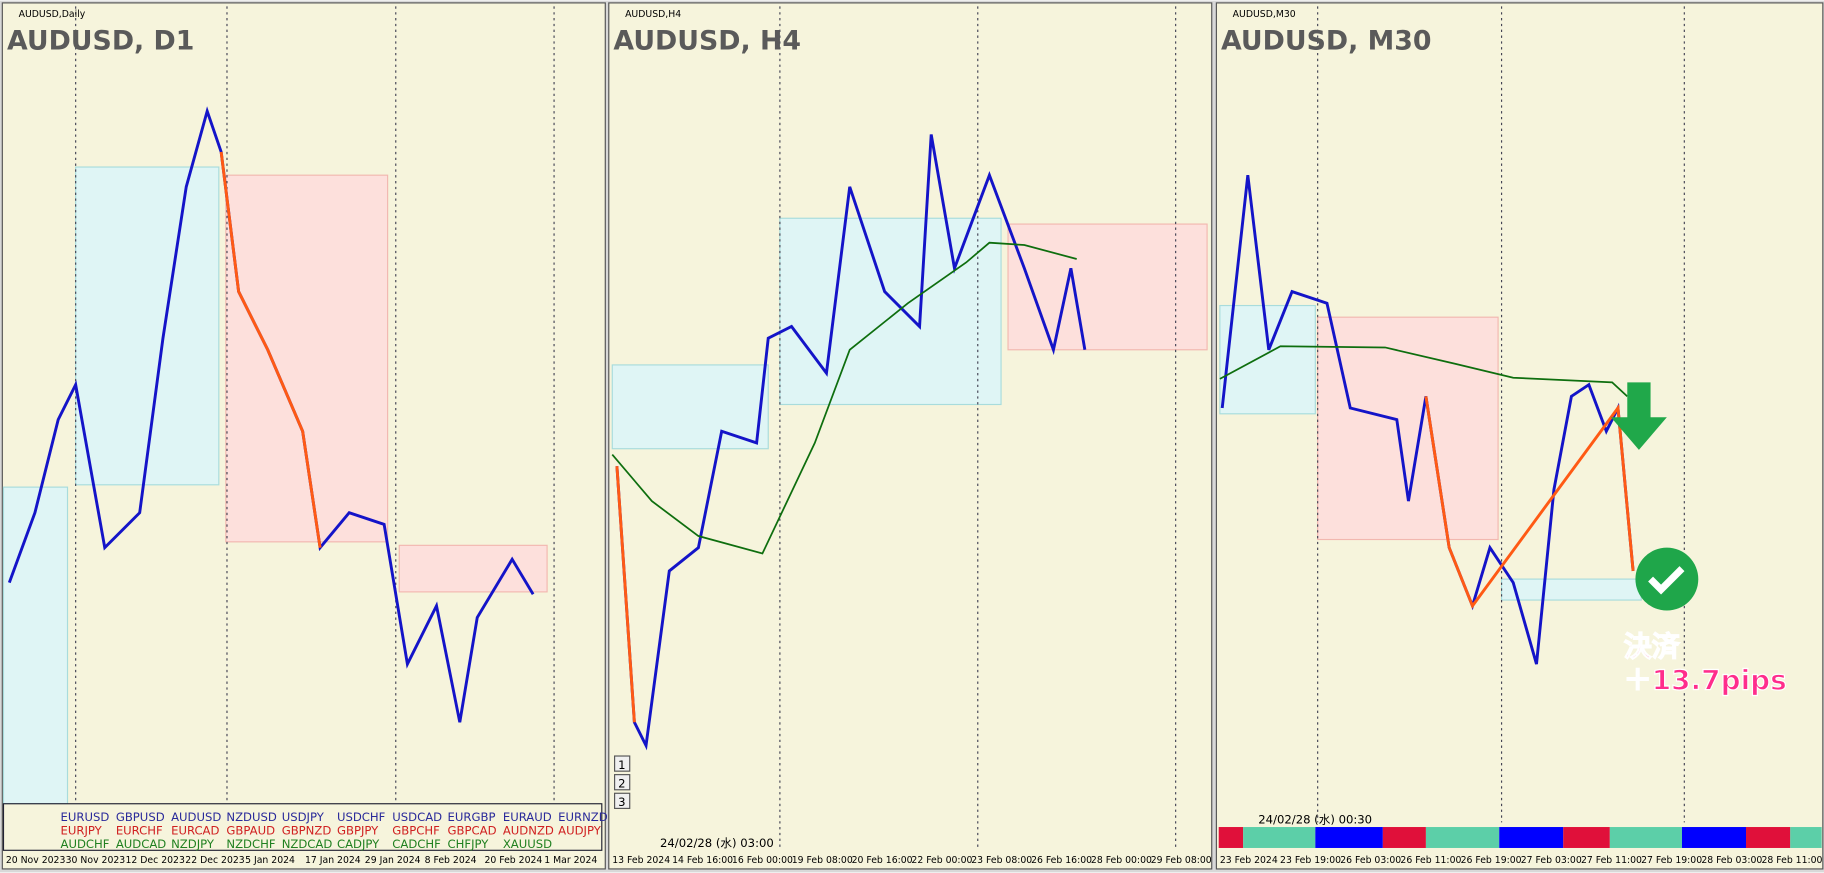 The height and width of the screenshot is (873, 1824). I want to click on time-label: 29 Feb 08:00, so click(1181, 860).